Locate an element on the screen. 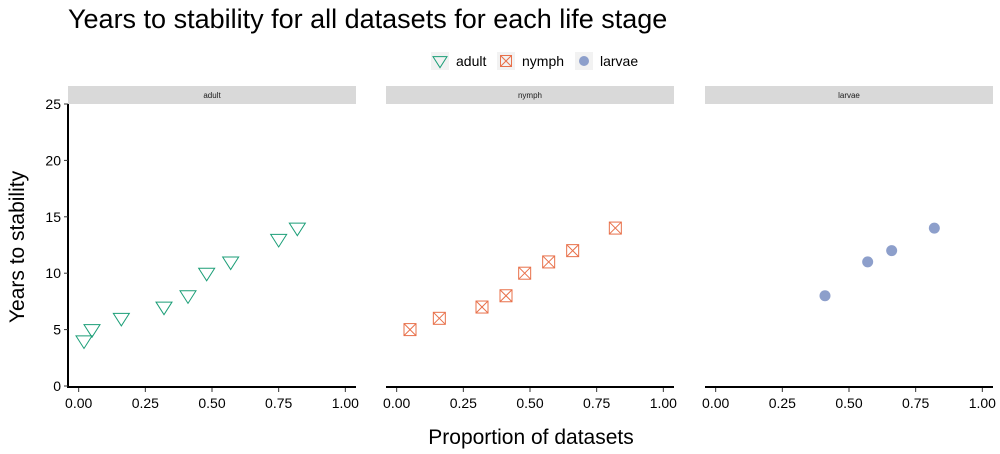 This screenshot has width=1000, height=454. facet-strip-label: nymph is located at coordinates (530, 95).